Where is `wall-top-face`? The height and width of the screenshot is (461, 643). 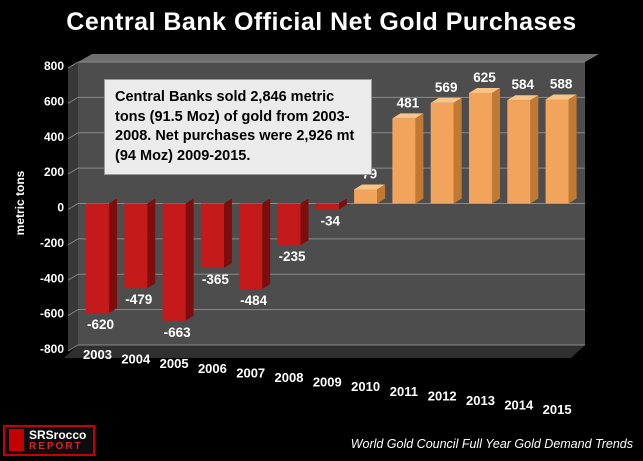
wall-top-face is located at coordinates (338, 58).